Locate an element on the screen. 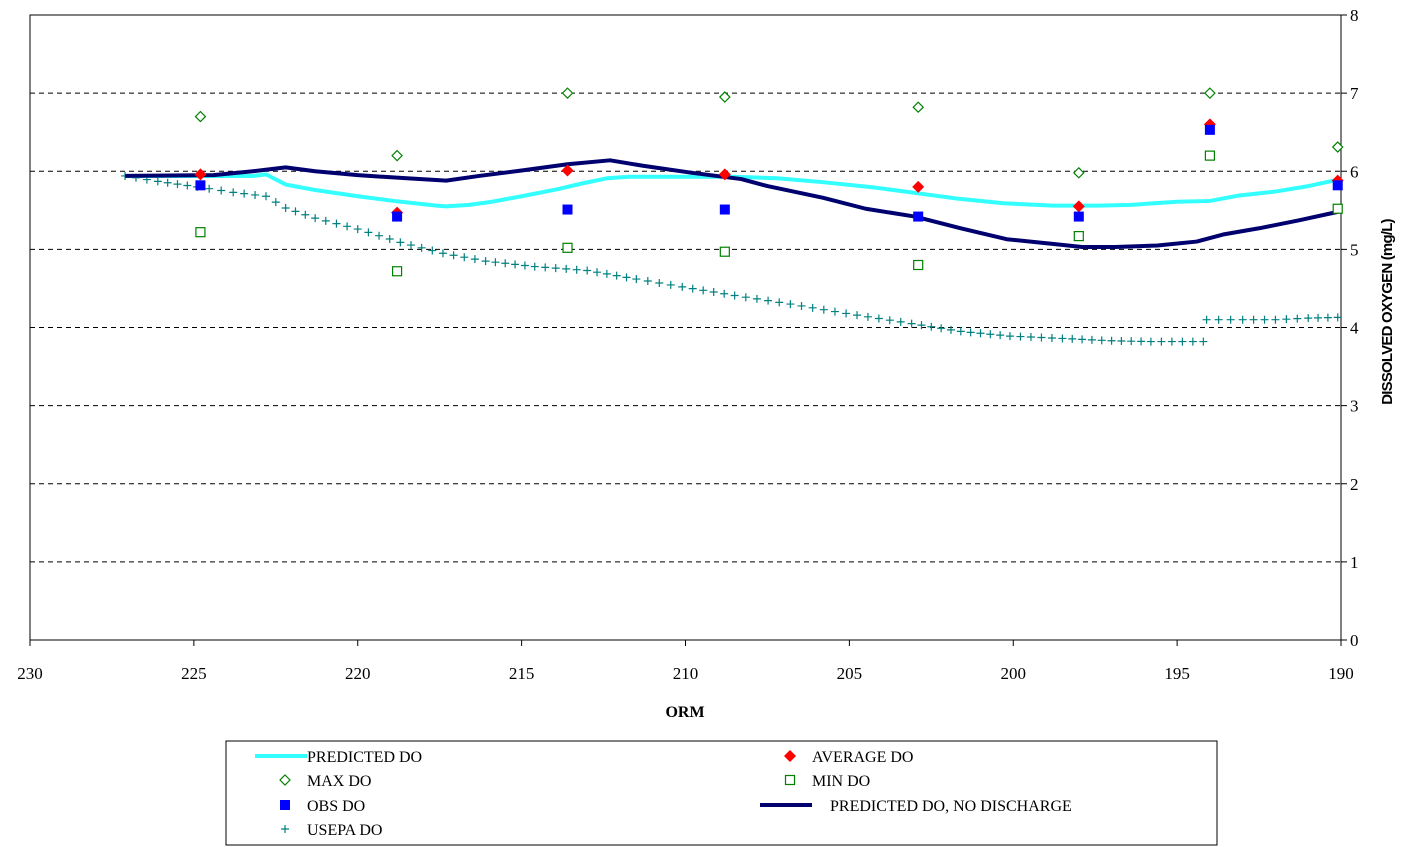 The image size is (1405, 847). legend-item: MIN DO is located at coordinates (827, 781).